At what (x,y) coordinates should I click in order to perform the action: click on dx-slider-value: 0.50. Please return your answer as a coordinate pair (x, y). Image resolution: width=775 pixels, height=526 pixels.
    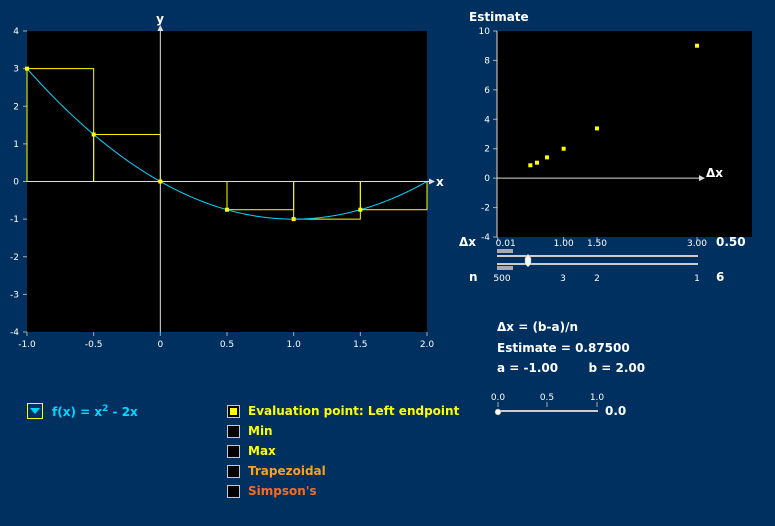
    Looking at the image, I should click on (731, 242).